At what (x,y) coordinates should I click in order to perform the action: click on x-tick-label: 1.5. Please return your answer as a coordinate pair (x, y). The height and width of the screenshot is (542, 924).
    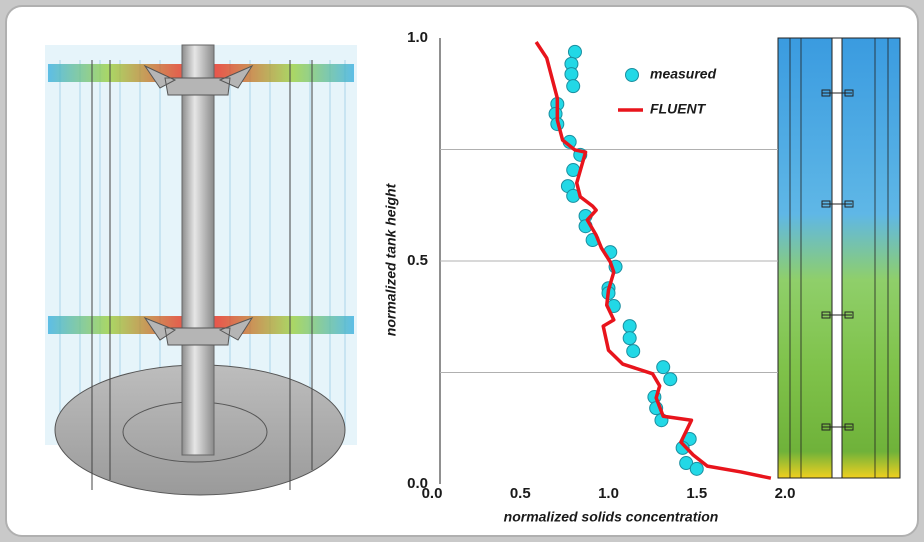
    Looking at the image, I should click on (696, 493).